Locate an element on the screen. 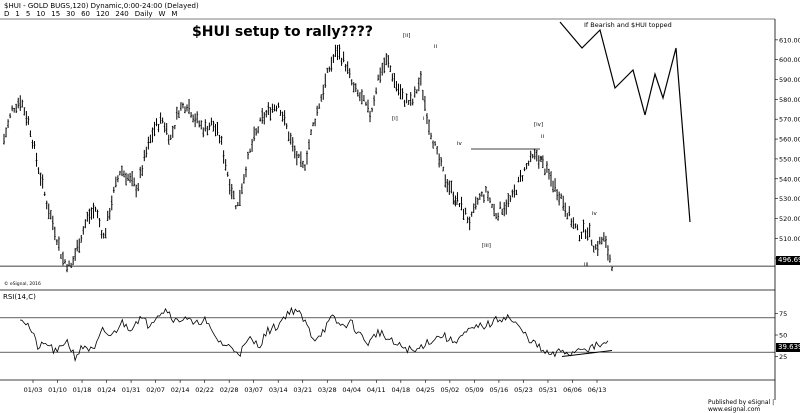 This screenshot has height=413, width=800. rsi-trendline-segment is located at coordinates (587, 353).